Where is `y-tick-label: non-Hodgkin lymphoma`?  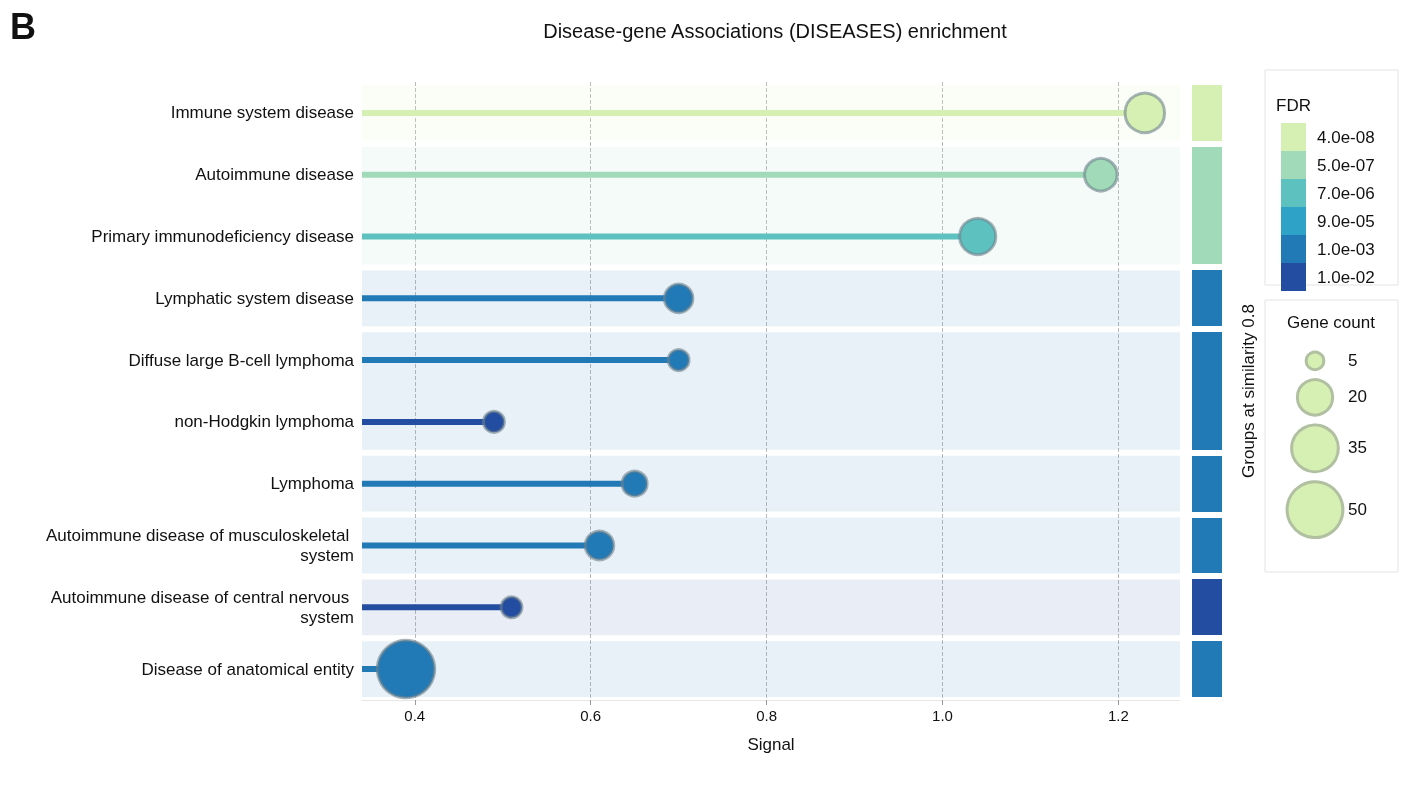 y-tick-label: non-Hodgkin lymphoma is located at coordinates (264, 422).